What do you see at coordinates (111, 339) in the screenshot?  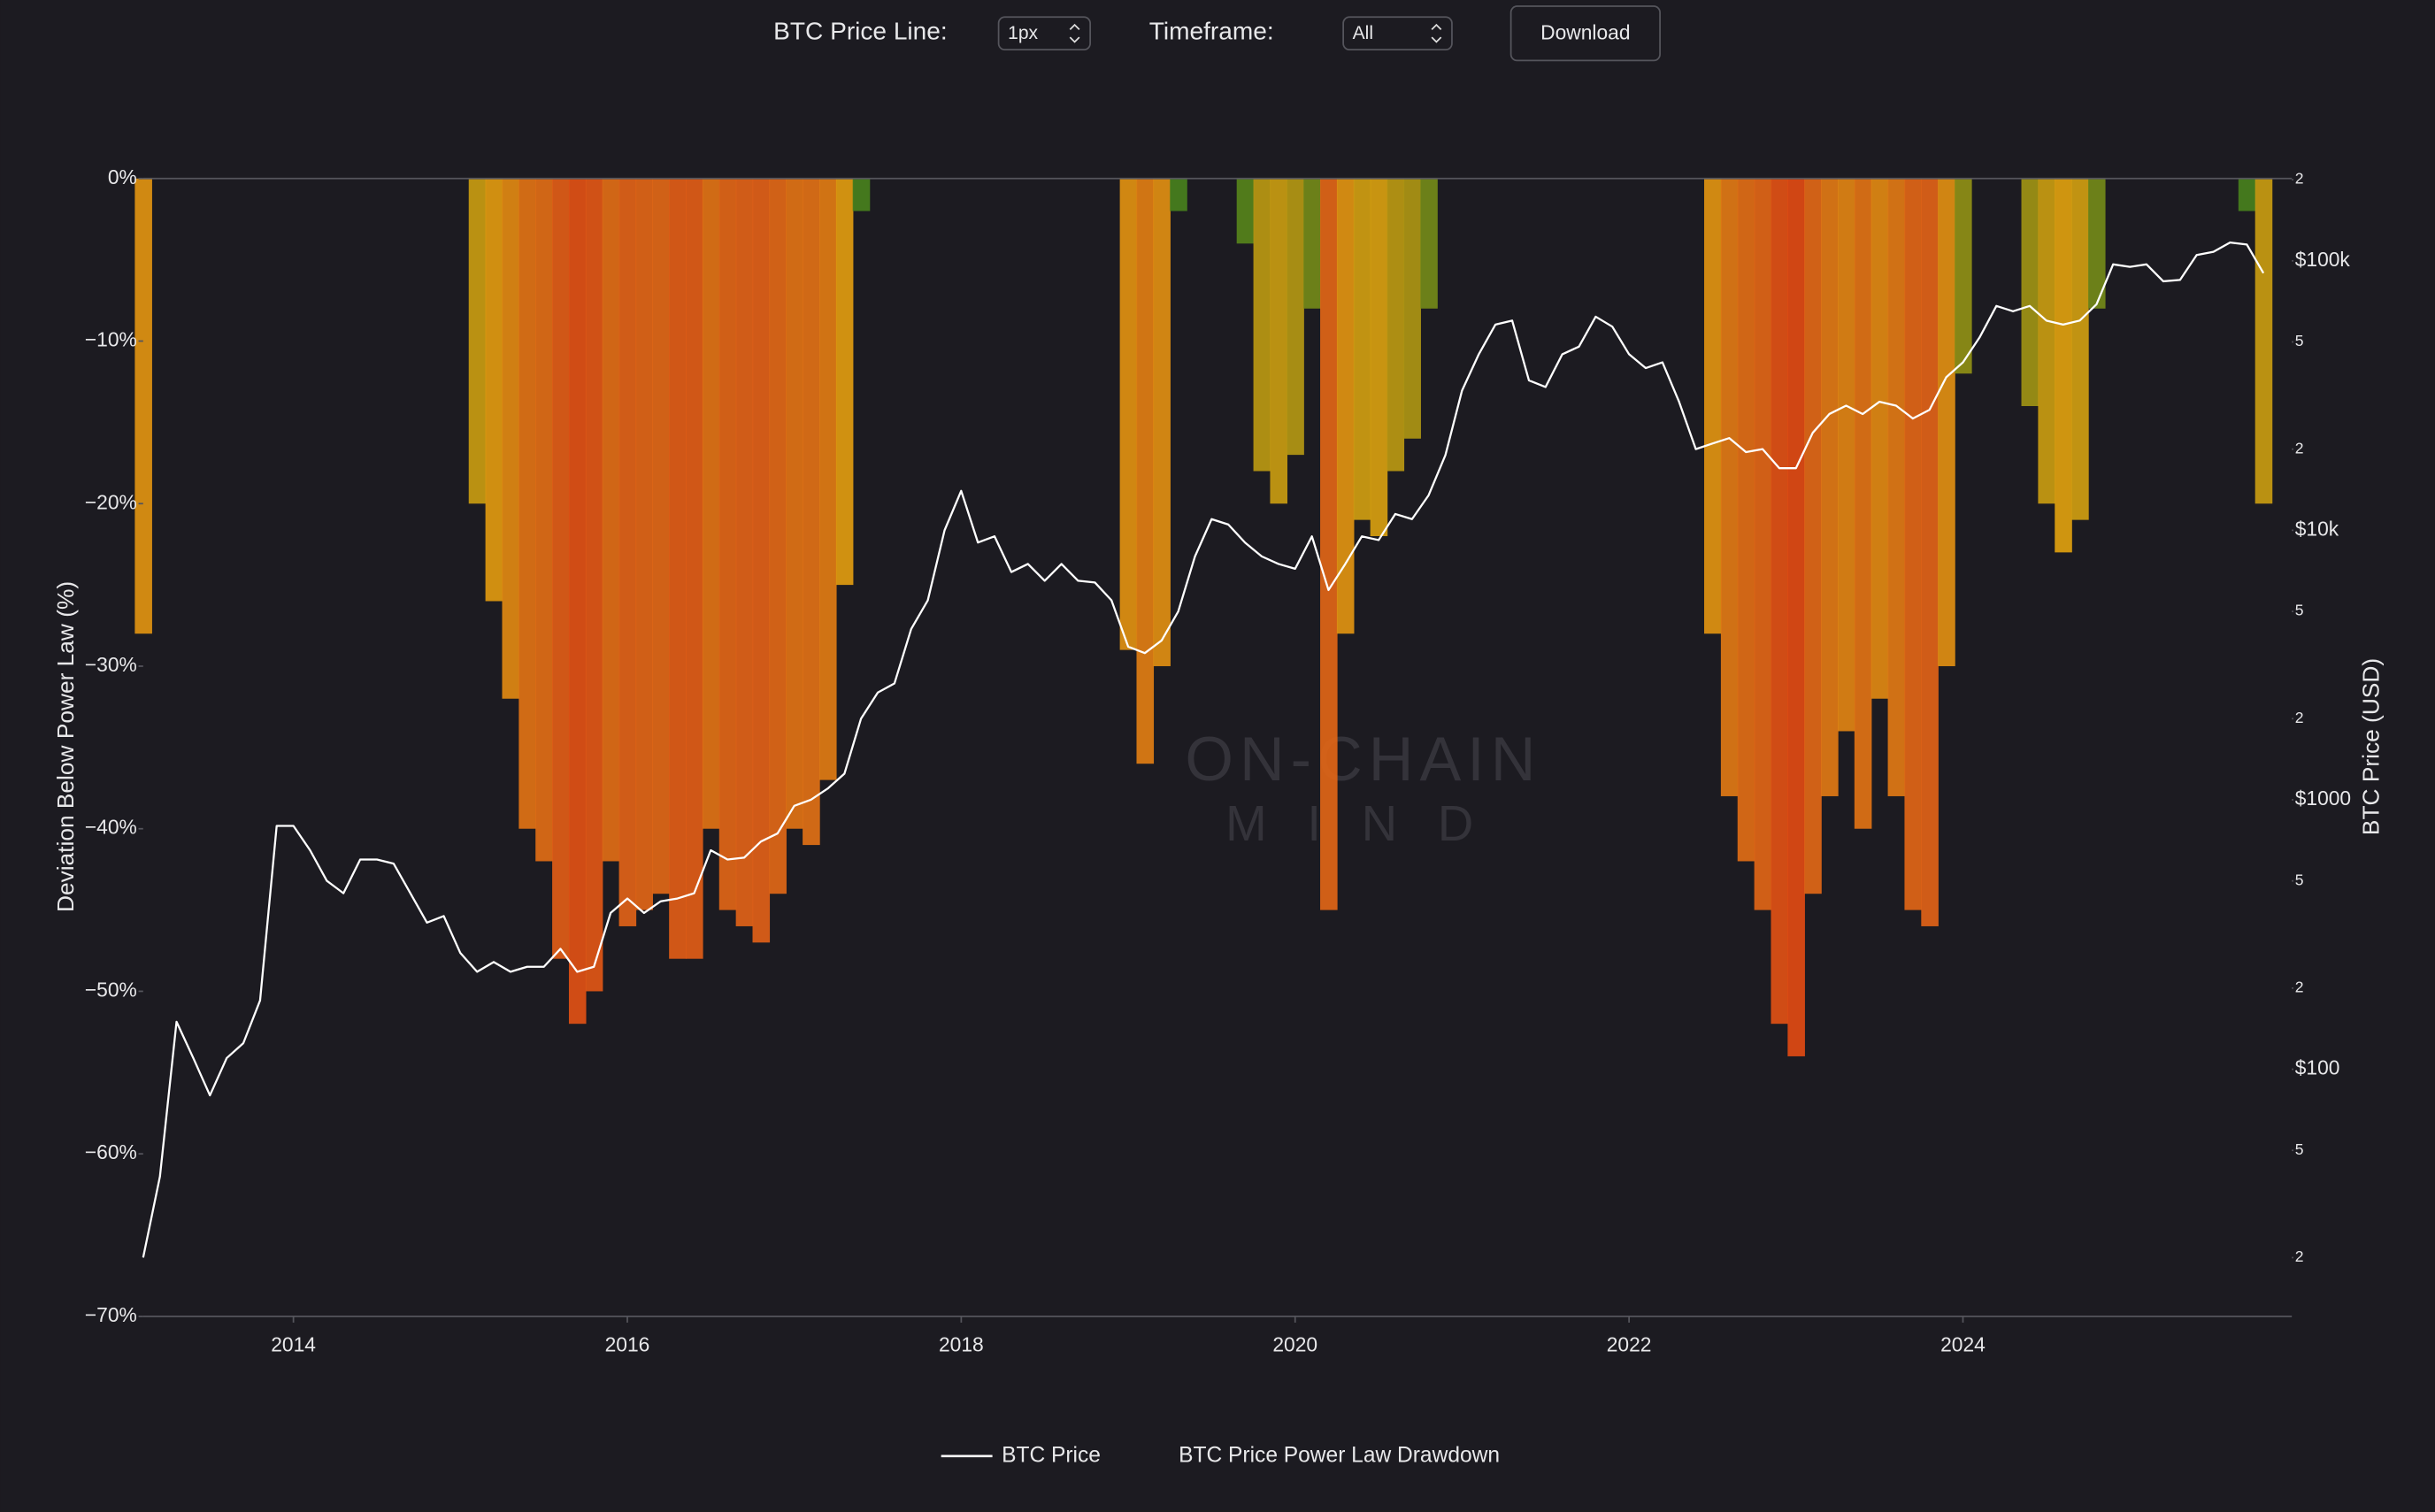 I see `y-tick-label: −10%` at bounding box center [111, 339].